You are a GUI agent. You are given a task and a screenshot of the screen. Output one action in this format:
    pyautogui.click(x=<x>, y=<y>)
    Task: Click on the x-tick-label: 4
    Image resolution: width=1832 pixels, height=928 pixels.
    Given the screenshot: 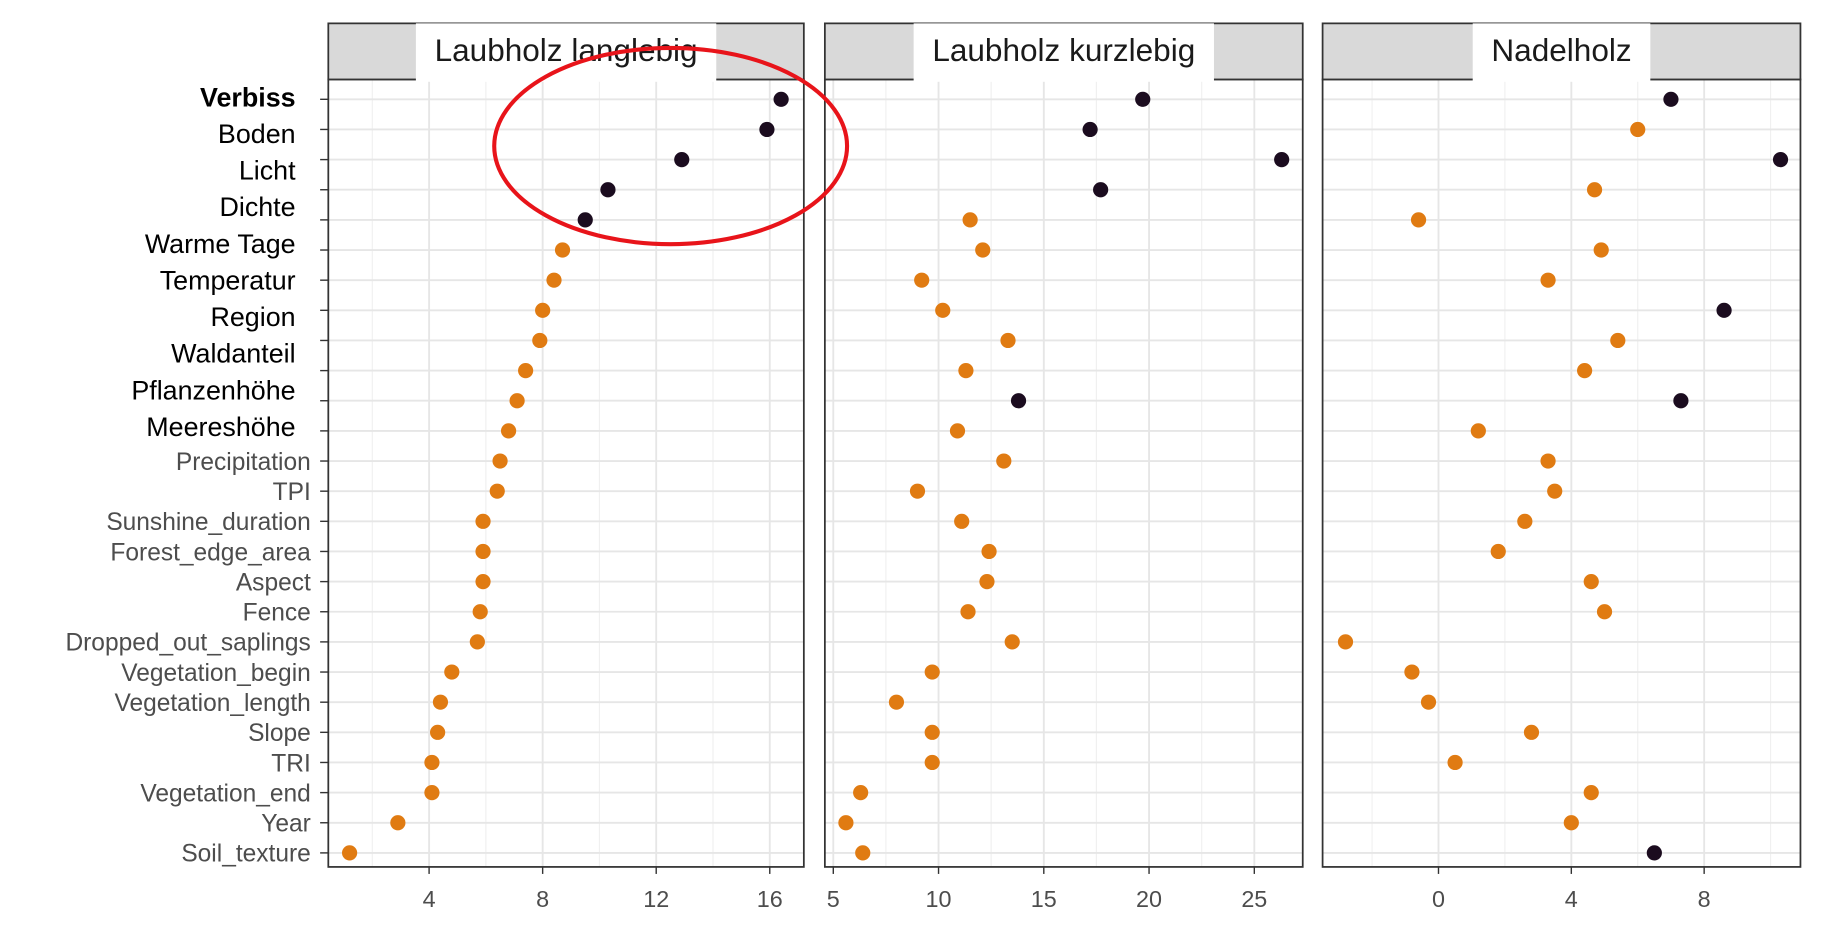 What is the action you would take?
    pyautogui.click(x=1571, y=899)
    